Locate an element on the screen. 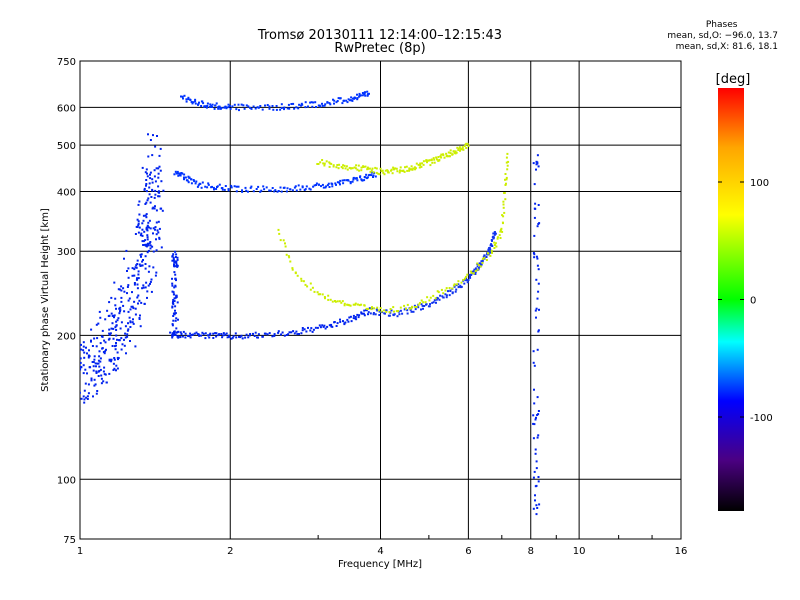 The width and height of the screenshot is (800, 600). x-tick-label: 1 is located at coordinates (80, 551).